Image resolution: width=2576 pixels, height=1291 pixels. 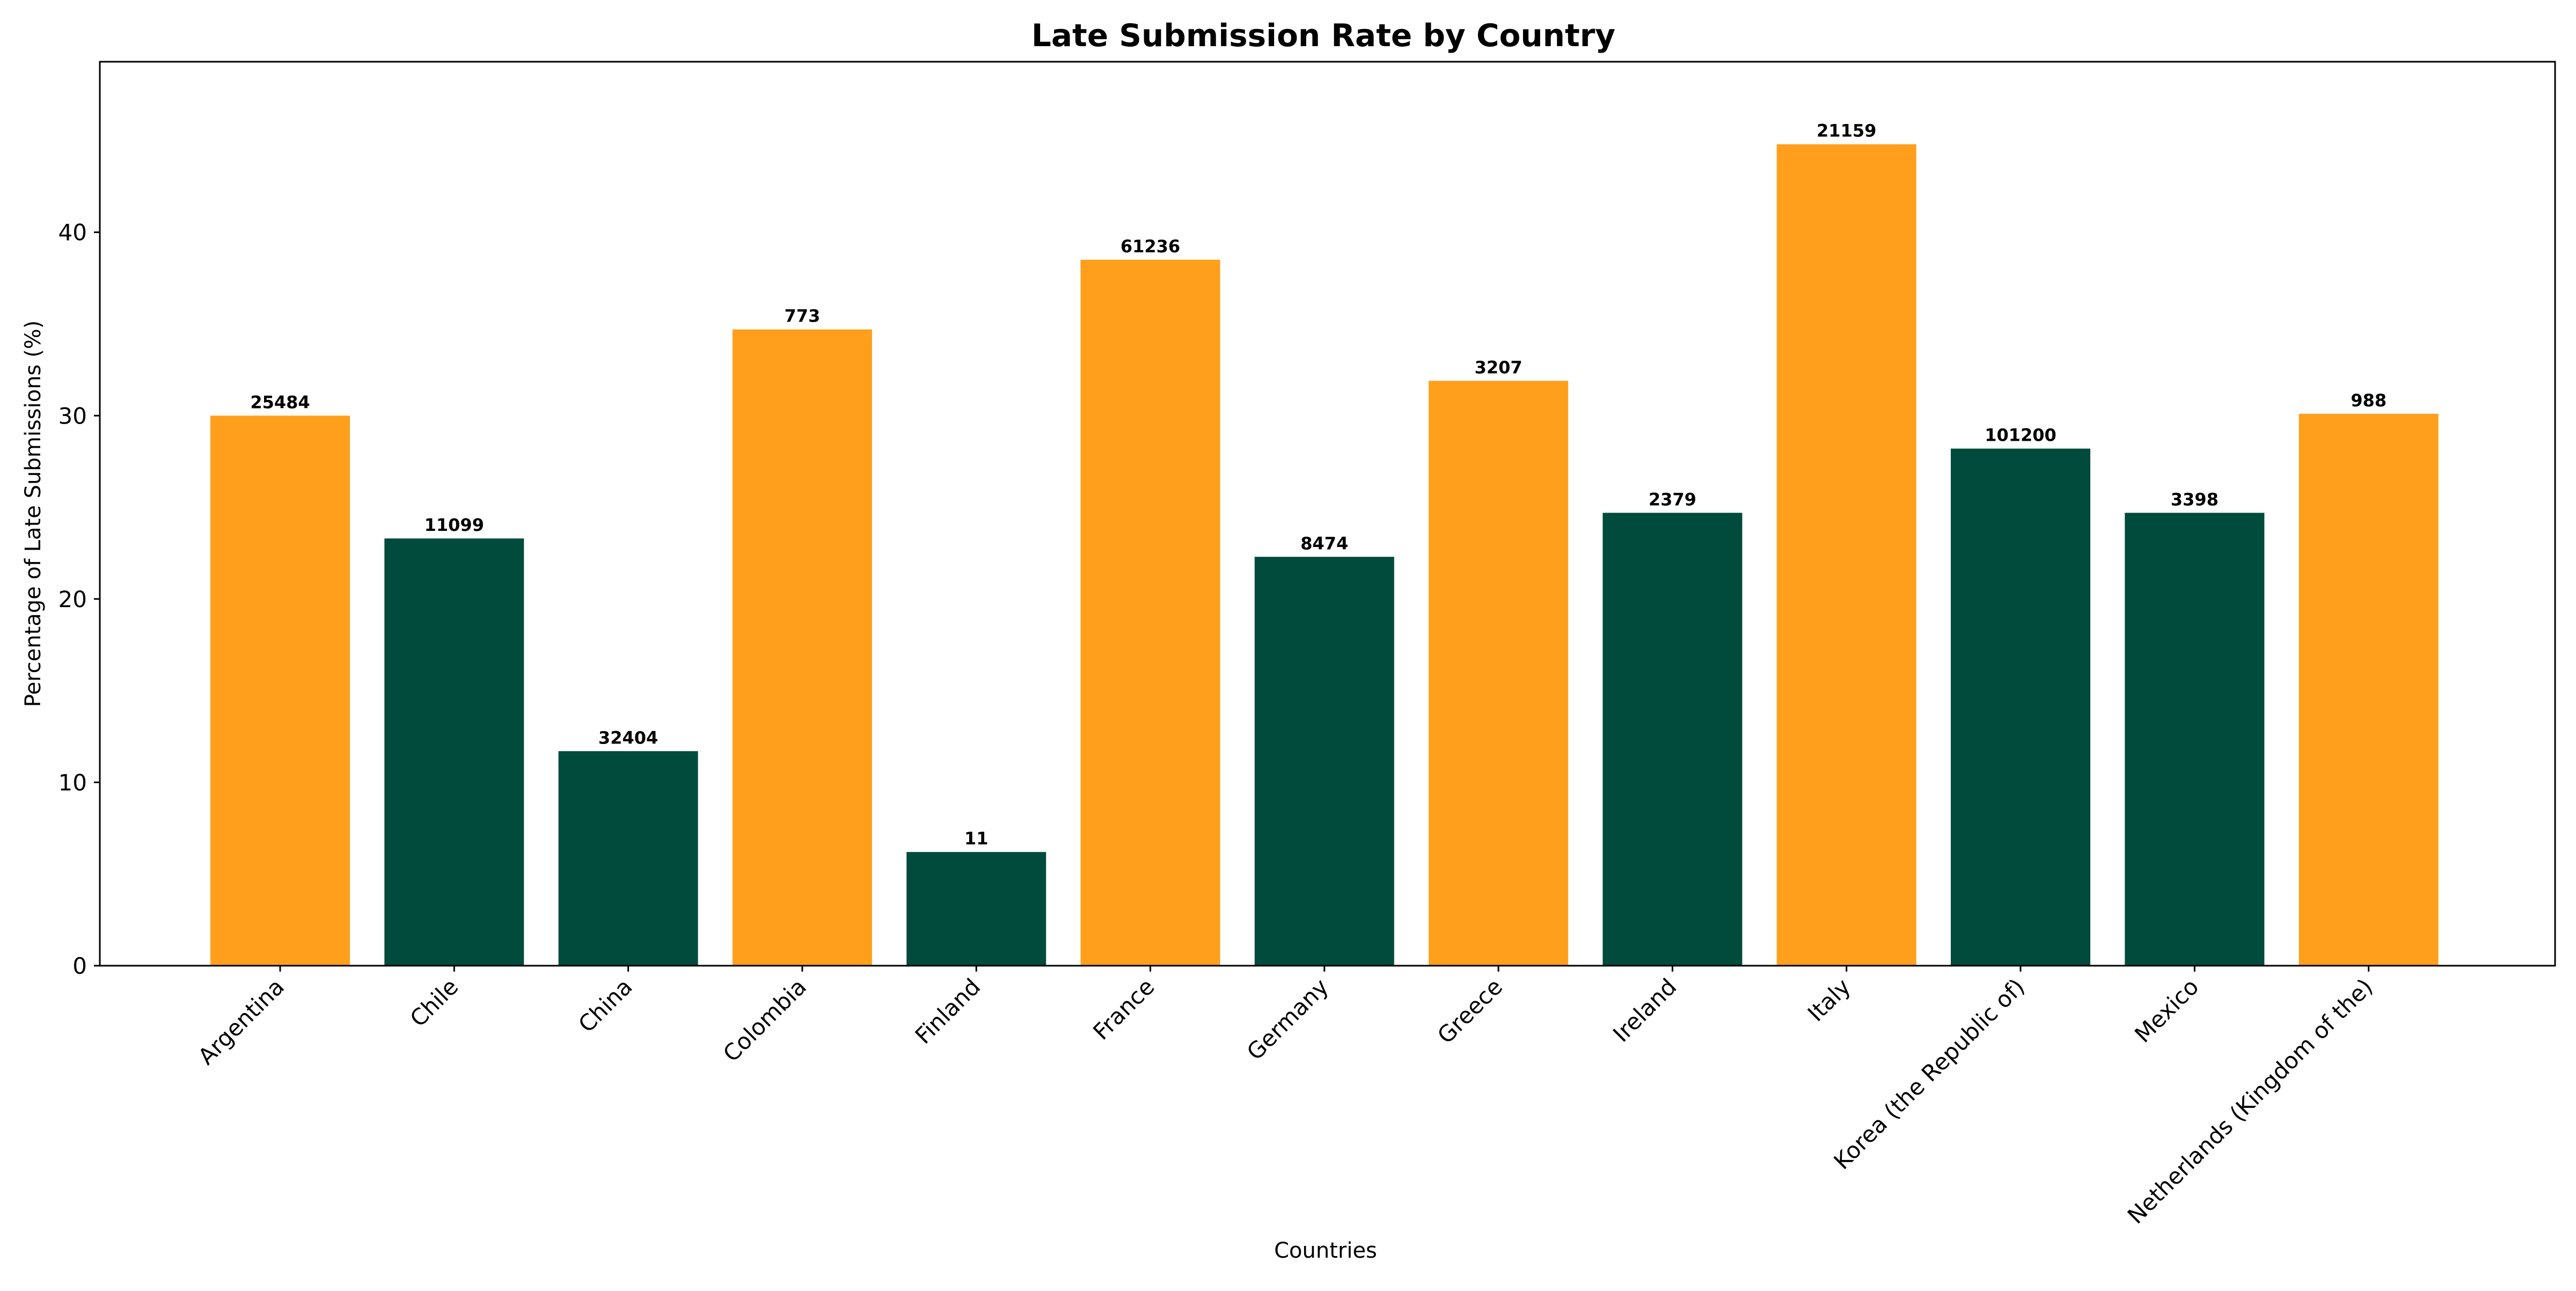 What do you see at coordinates (1929, 1074) in the screenshot?
I see `x-tick-label-korea-the-republic-of: Korea (the Republic of)` at bounding box center [1929, 1074].